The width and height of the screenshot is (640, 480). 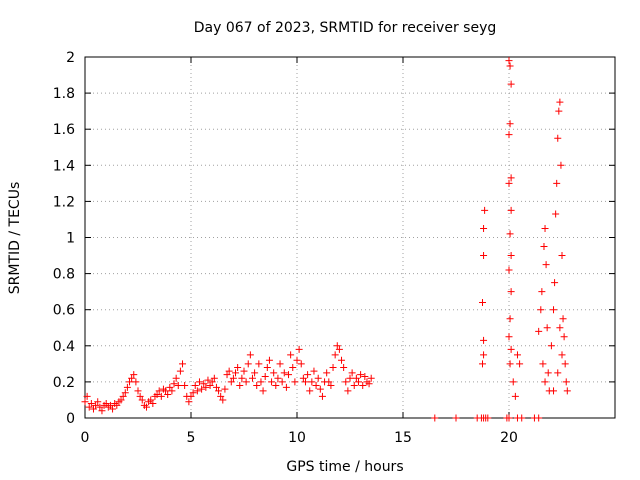 What do you see at coordinates (15, 238) in the screenshot?
I see `y-axis-label: SRMTID / TECUs` at bounding box center [15, 238].